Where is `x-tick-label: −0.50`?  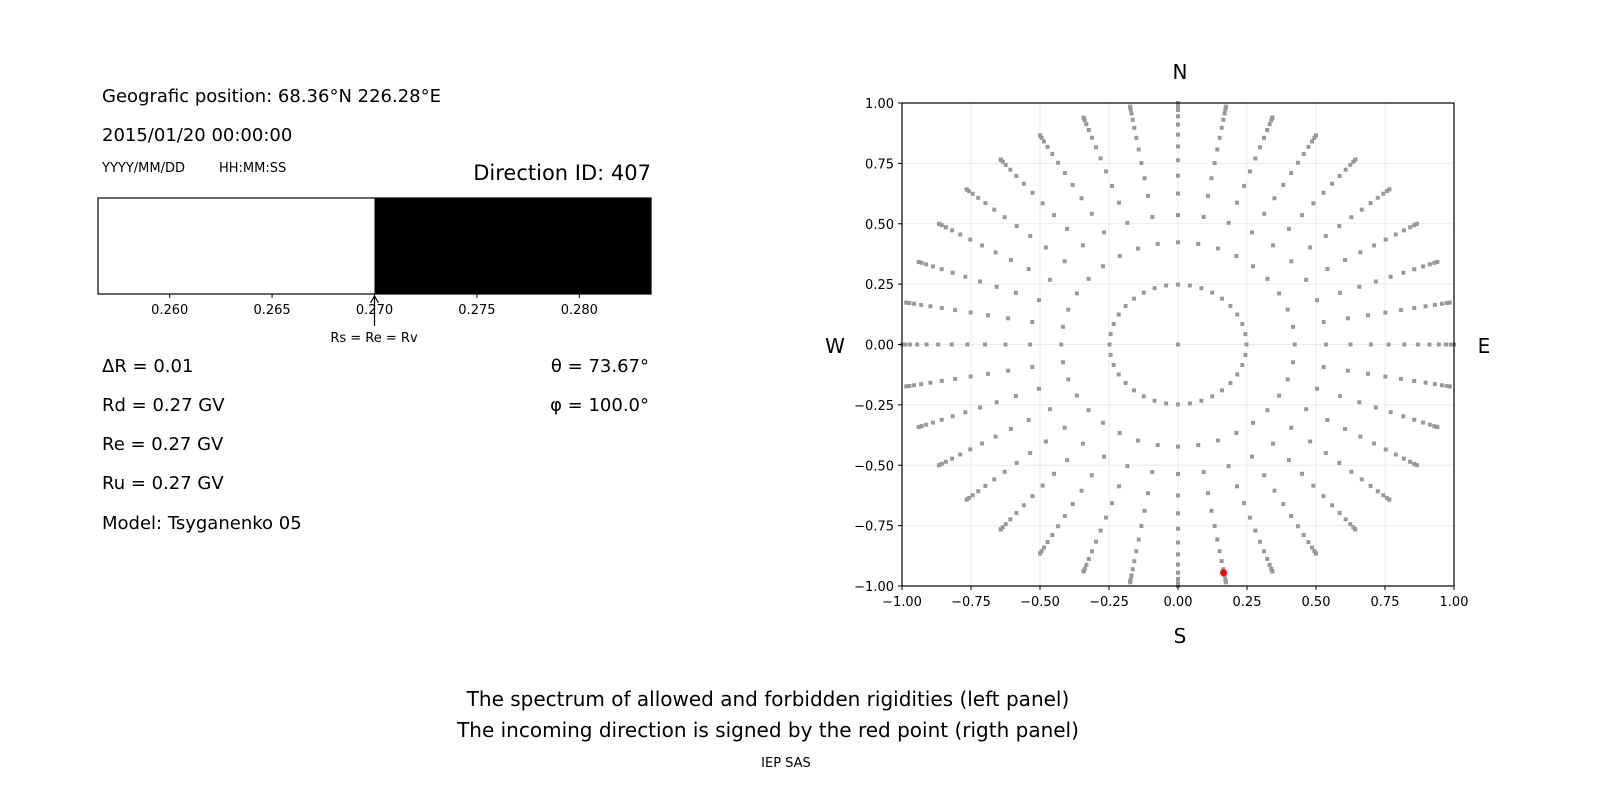 x-tick-label: −0.50 is located at coordinates (1040, 602).